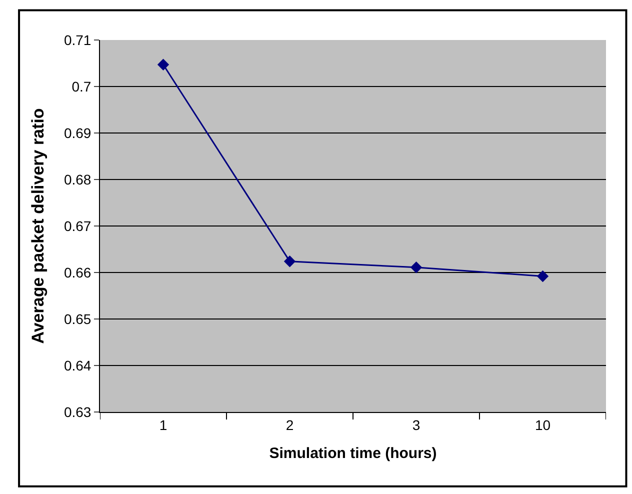 The image size is (632, 494). What do you see at coordinates (38, 226) in the screenshot?
I see `y-axis-title: Average packet delivery ratio` at bounding box center [38, 226].